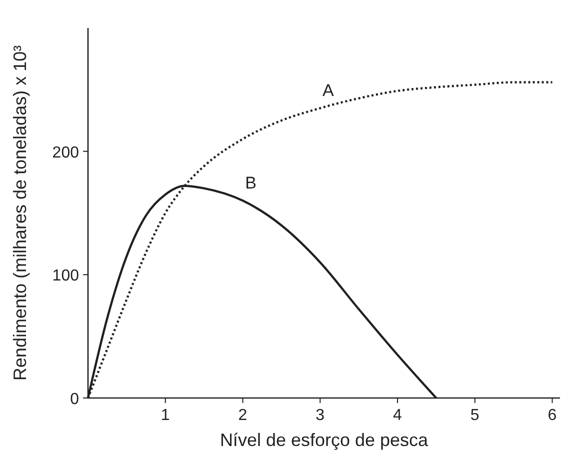 The width and height of the screenshot is (568, 460). What do you see at coordinates (75, 399) in the screenshot?
I see `y-tick-label: 0` at bounding box center [75, 399].